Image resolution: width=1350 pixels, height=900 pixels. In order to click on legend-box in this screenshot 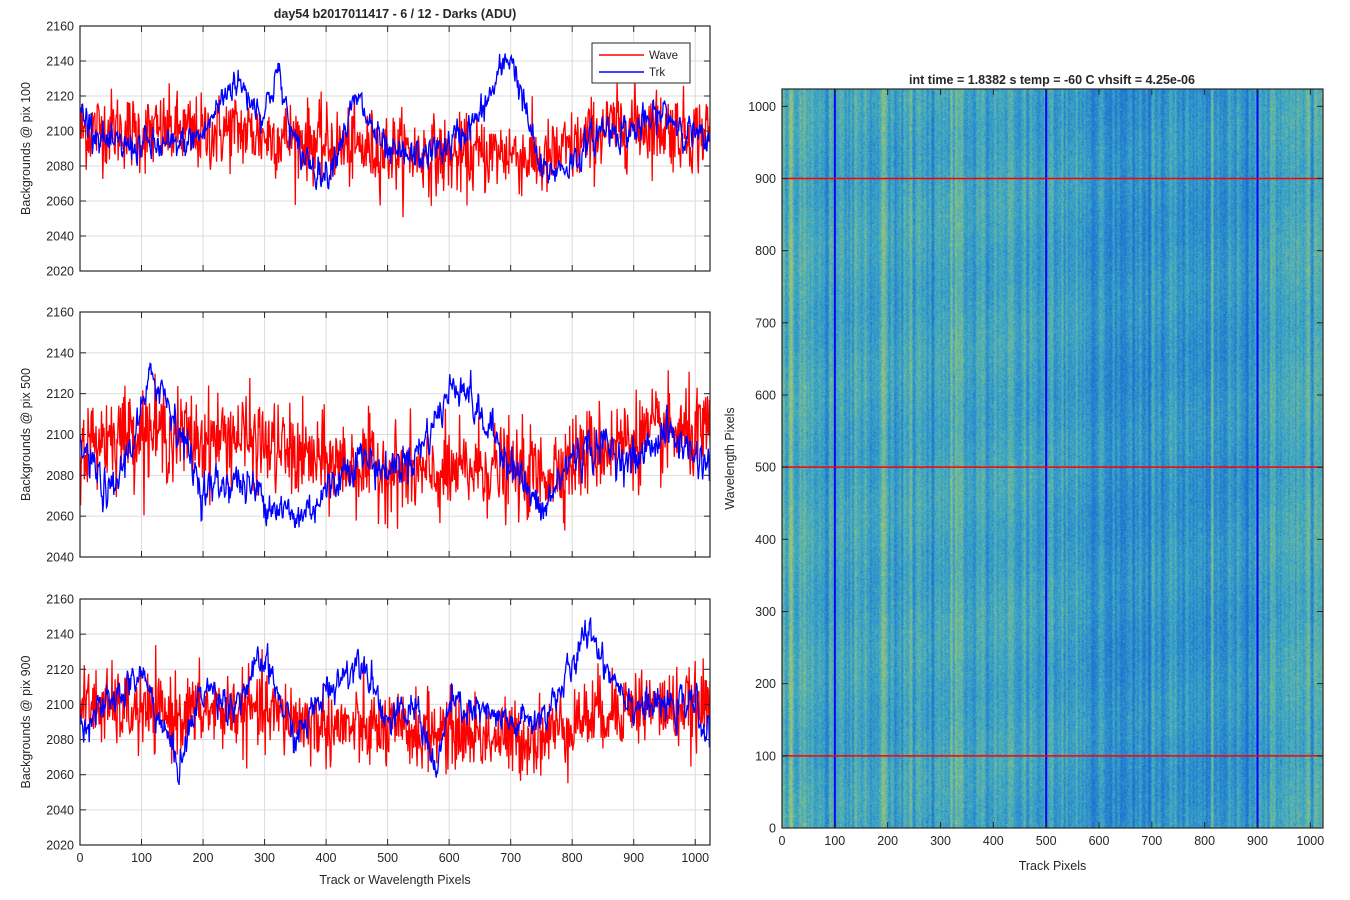, I will do `click(641, 63)`.